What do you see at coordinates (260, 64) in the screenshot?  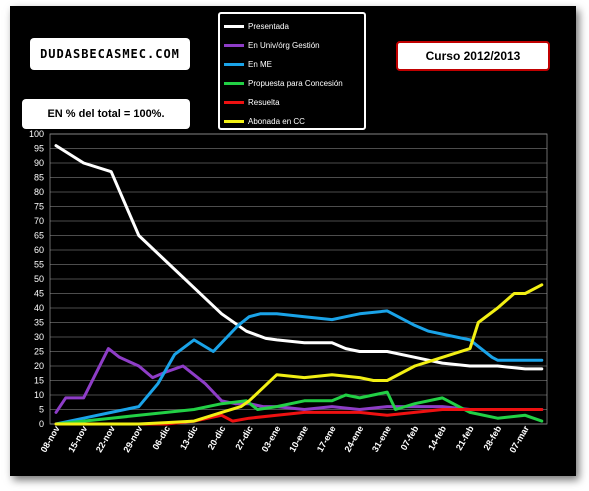 I see `legend-label: En ME` at bounding box center [260, 64].